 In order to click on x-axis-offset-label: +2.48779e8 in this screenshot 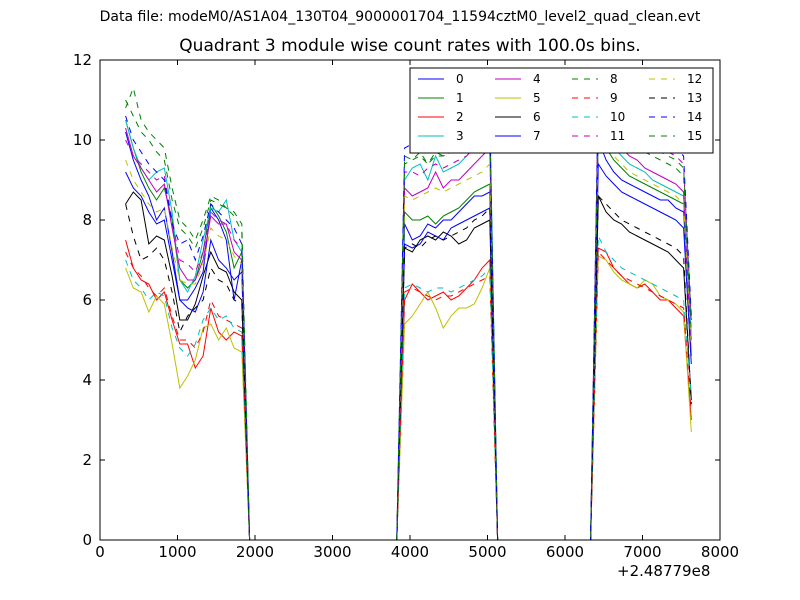, I will do `click(664, 571)`.